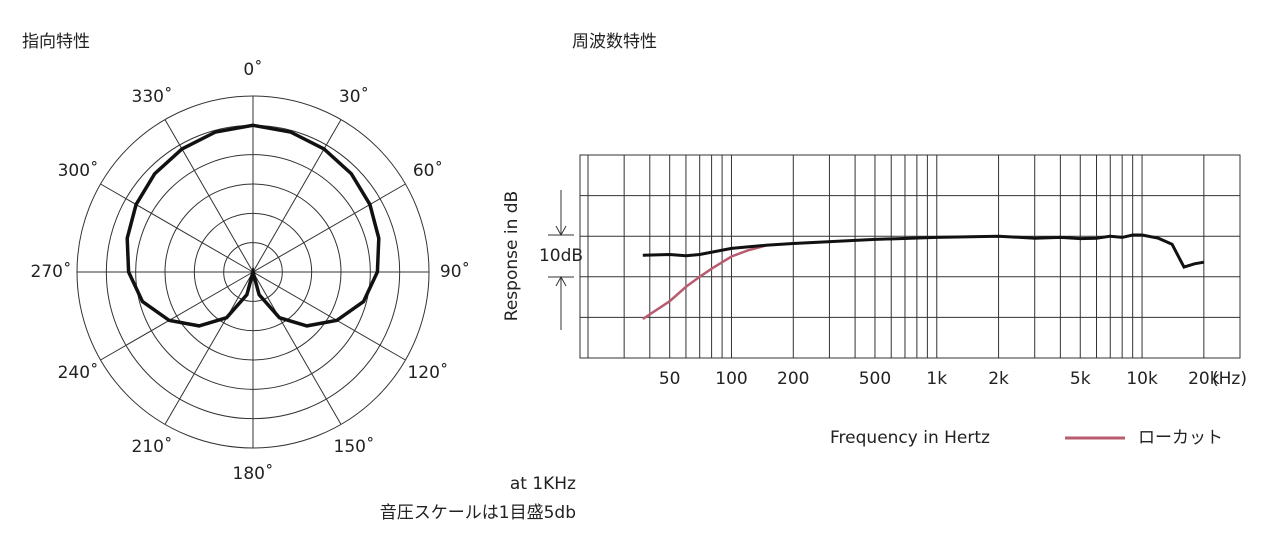 The height and width of the screenshot is (543, 1280). What do you see at coordinates (78, 372) in the screenshot?
I see `angle-label: 240˚` at bounding box center [78, 372].